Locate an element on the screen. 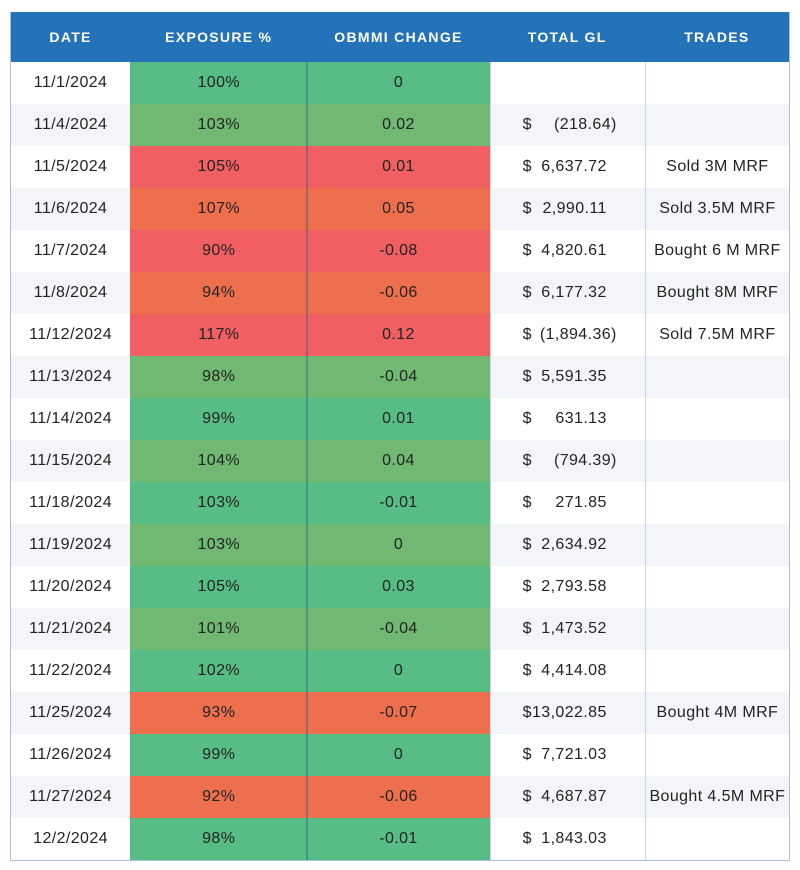 The height and width of the screenshot is (870, 800). date-cell: 11/21/2024 is located at coordinates (71, 629).